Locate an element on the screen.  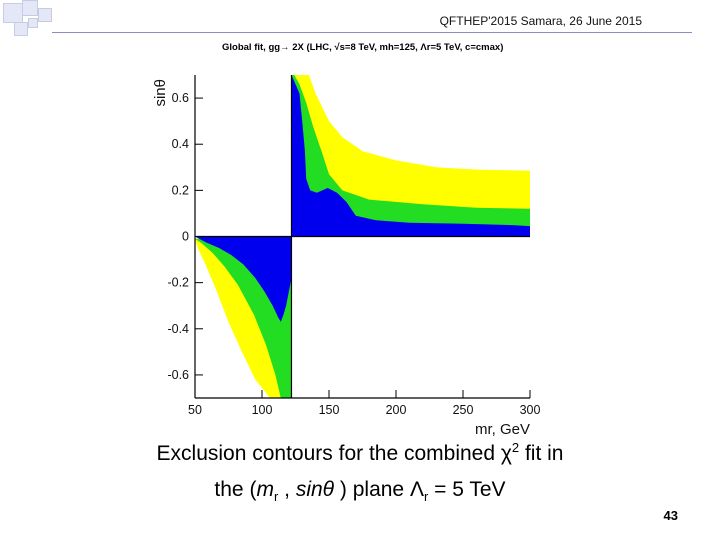
caption-subscript-r: r is located at coordinates (276, 497).